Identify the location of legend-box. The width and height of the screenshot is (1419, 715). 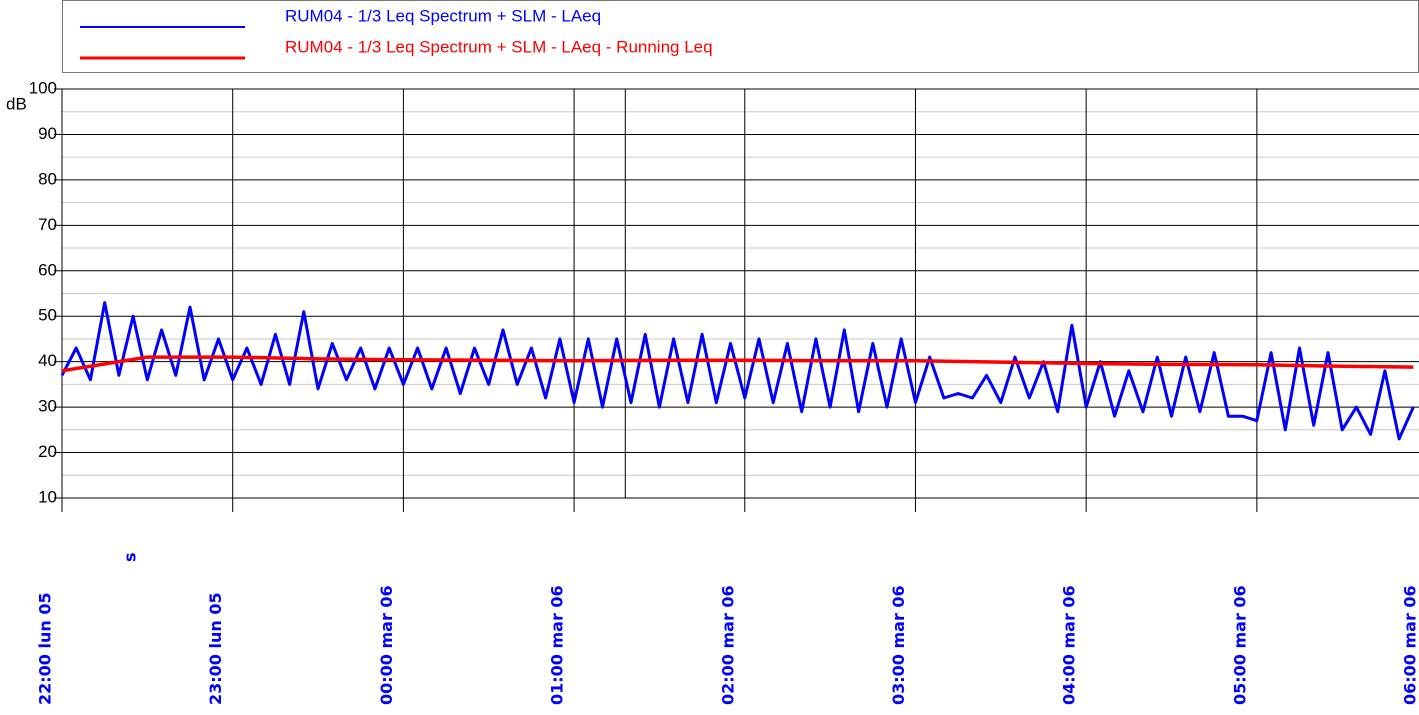
(740, 36).